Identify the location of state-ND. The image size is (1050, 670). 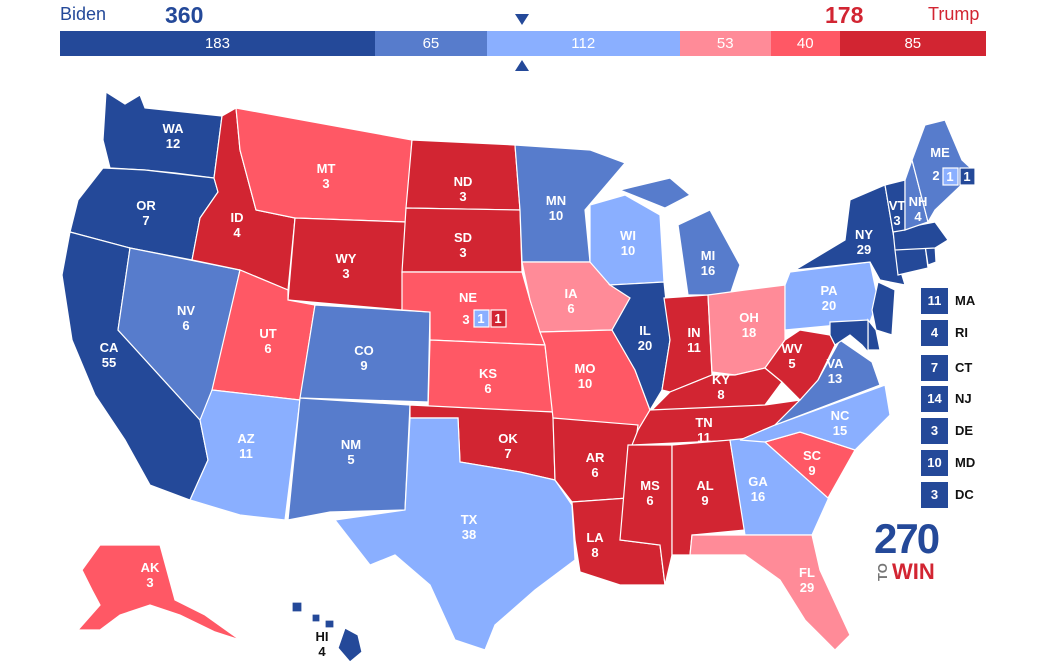
(463, 175).